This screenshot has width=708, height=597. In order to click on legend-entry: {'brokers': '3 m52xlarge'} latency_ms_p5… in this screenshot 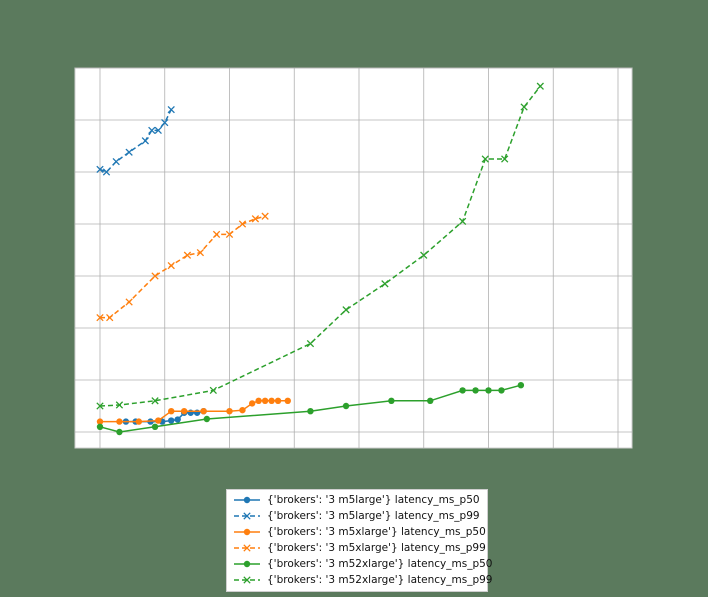, I will do `click(362, 564)`.